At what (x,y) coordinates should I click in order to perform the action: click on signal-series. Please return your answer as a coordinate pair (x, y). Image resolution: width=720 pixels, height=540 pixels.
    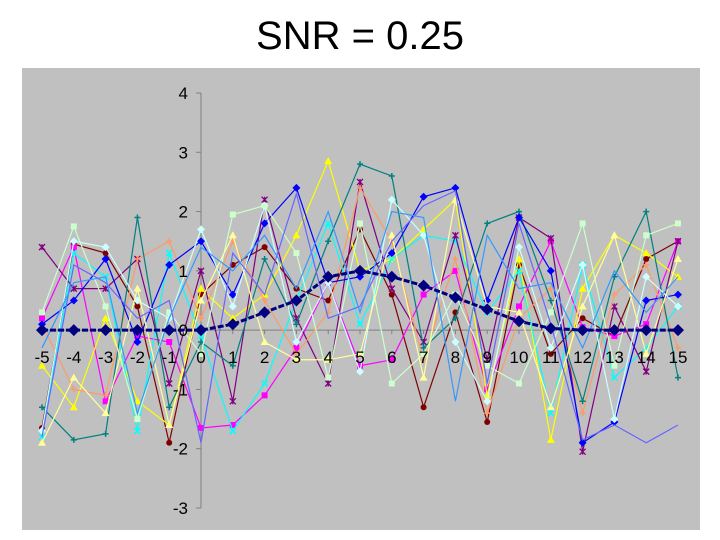
    Looking at the image, I should click on (360, 300).